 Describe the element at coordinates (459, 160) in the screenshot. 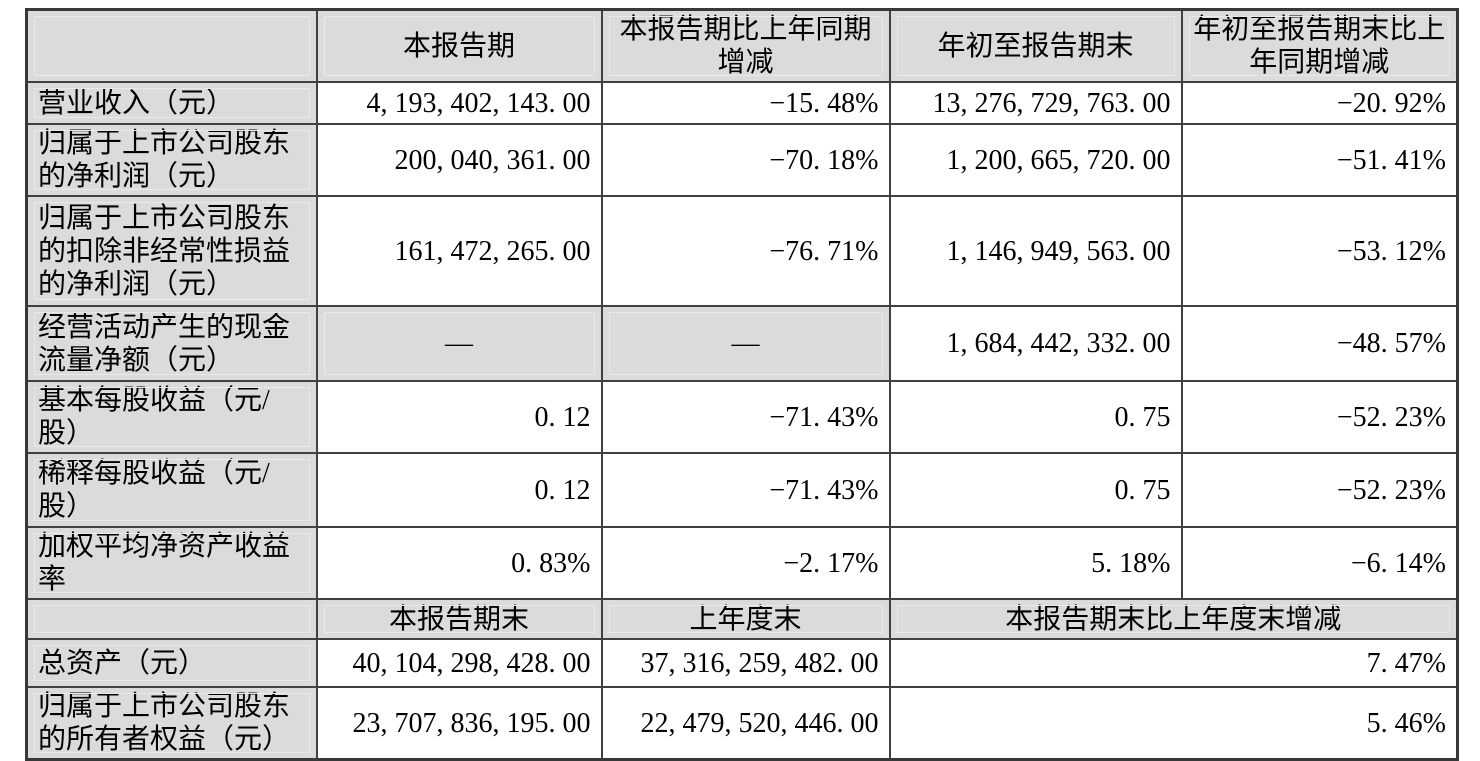

I see `current-period-cell: 200, 040, 361. 00` at that location.